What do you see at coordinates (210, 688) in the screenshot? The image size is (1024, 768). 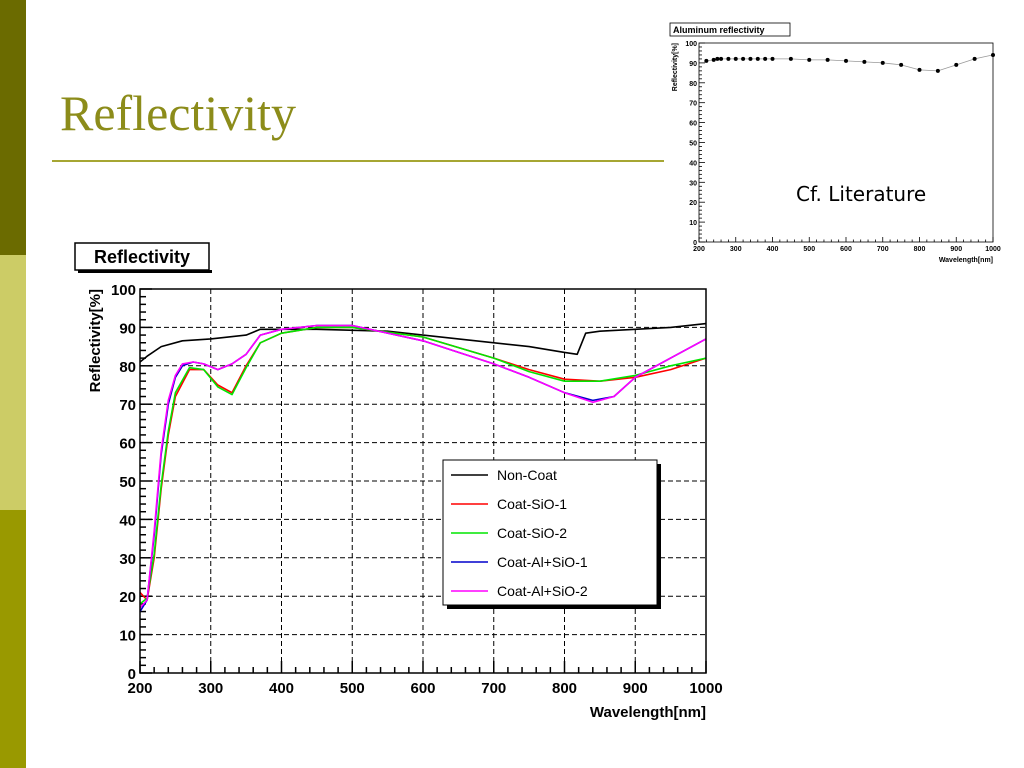 I see `x-tick-label: 300` at bounding box center [210, 688].